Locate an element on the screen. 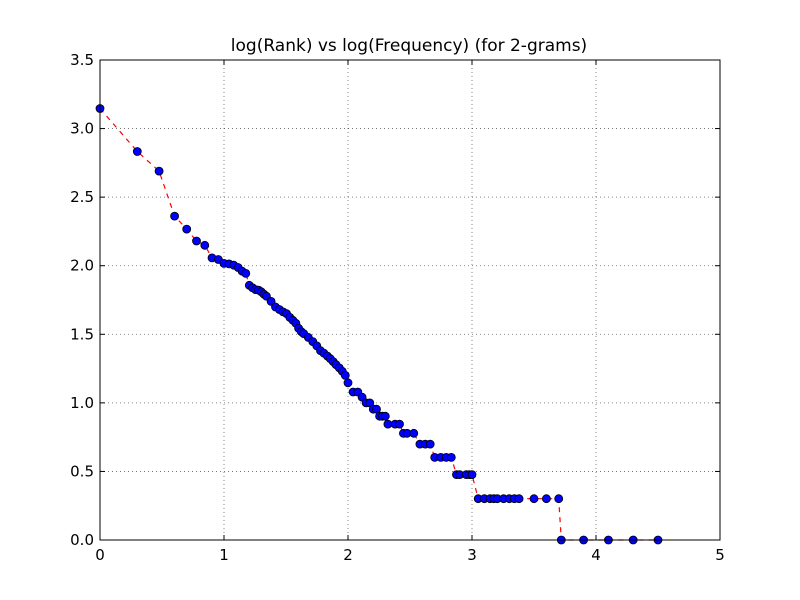 This screenshot has height=600, width=800. y-tick-label: 3.0 is located at coordinates (82, 129).